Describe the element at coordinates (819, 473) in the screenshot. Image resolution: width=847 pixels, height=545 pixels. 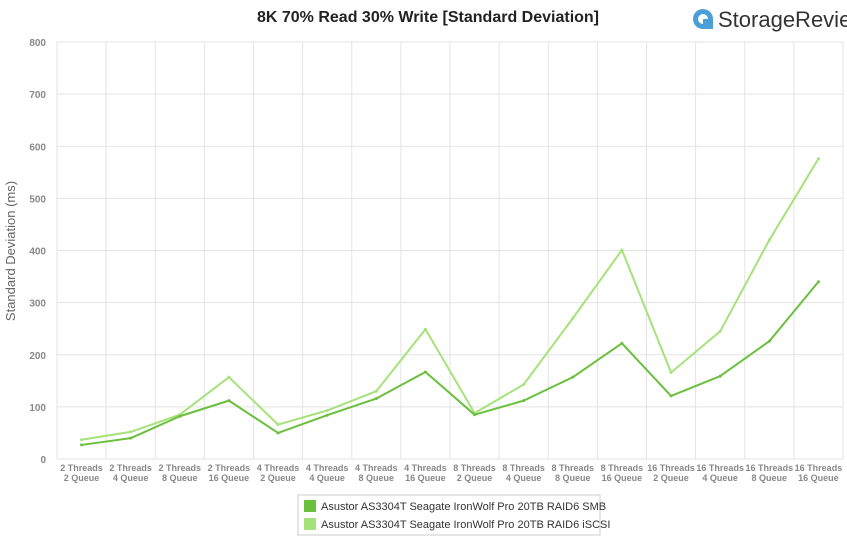
I see `x-tick-label: 16 Threads 16 Queue` at that location.